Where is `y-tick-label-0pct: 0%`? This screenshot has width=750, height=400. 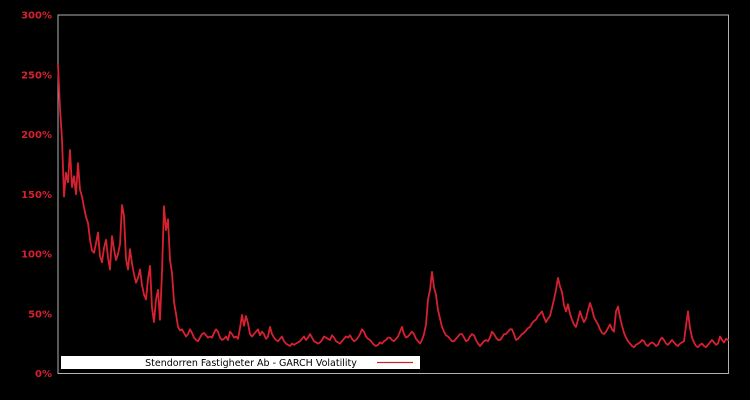
y-tick-label-0pct: 0% is located at coordinates (43, 374).